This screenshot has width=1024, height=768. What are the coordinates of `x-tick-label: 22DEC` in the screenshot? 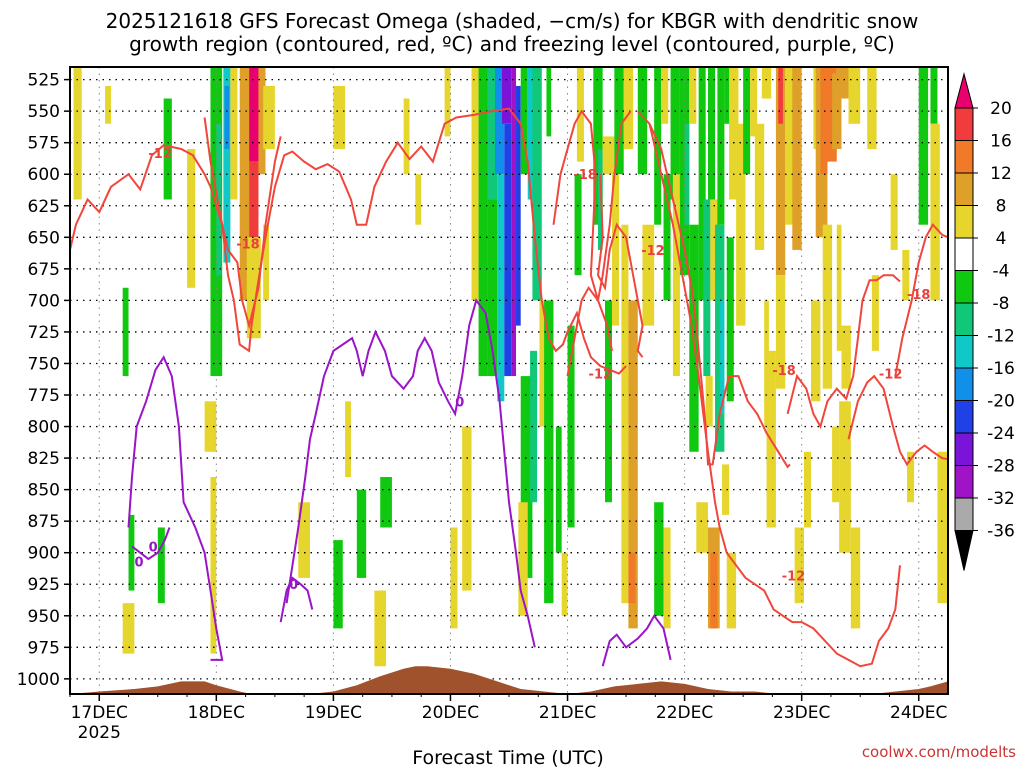 It's located at (684, 713).